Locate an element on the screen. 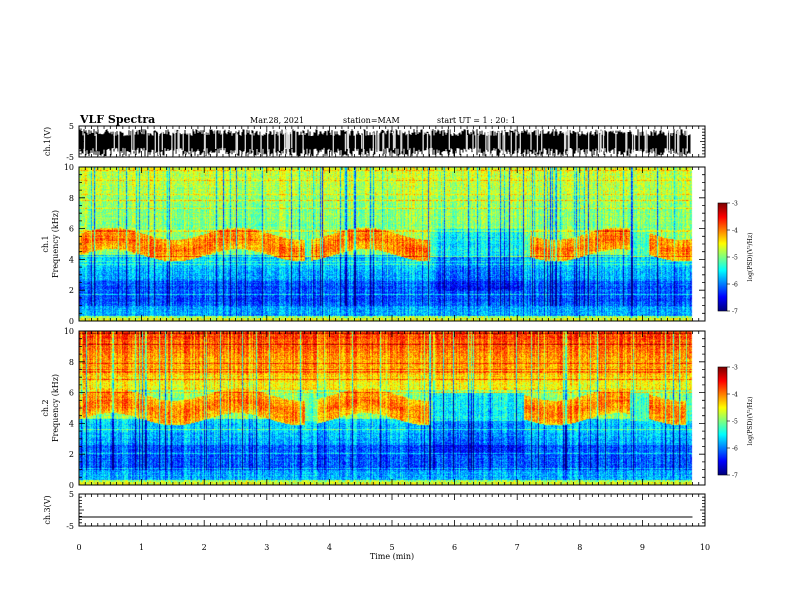  colorbar-ch1-container is located at coordinates (722, 257).